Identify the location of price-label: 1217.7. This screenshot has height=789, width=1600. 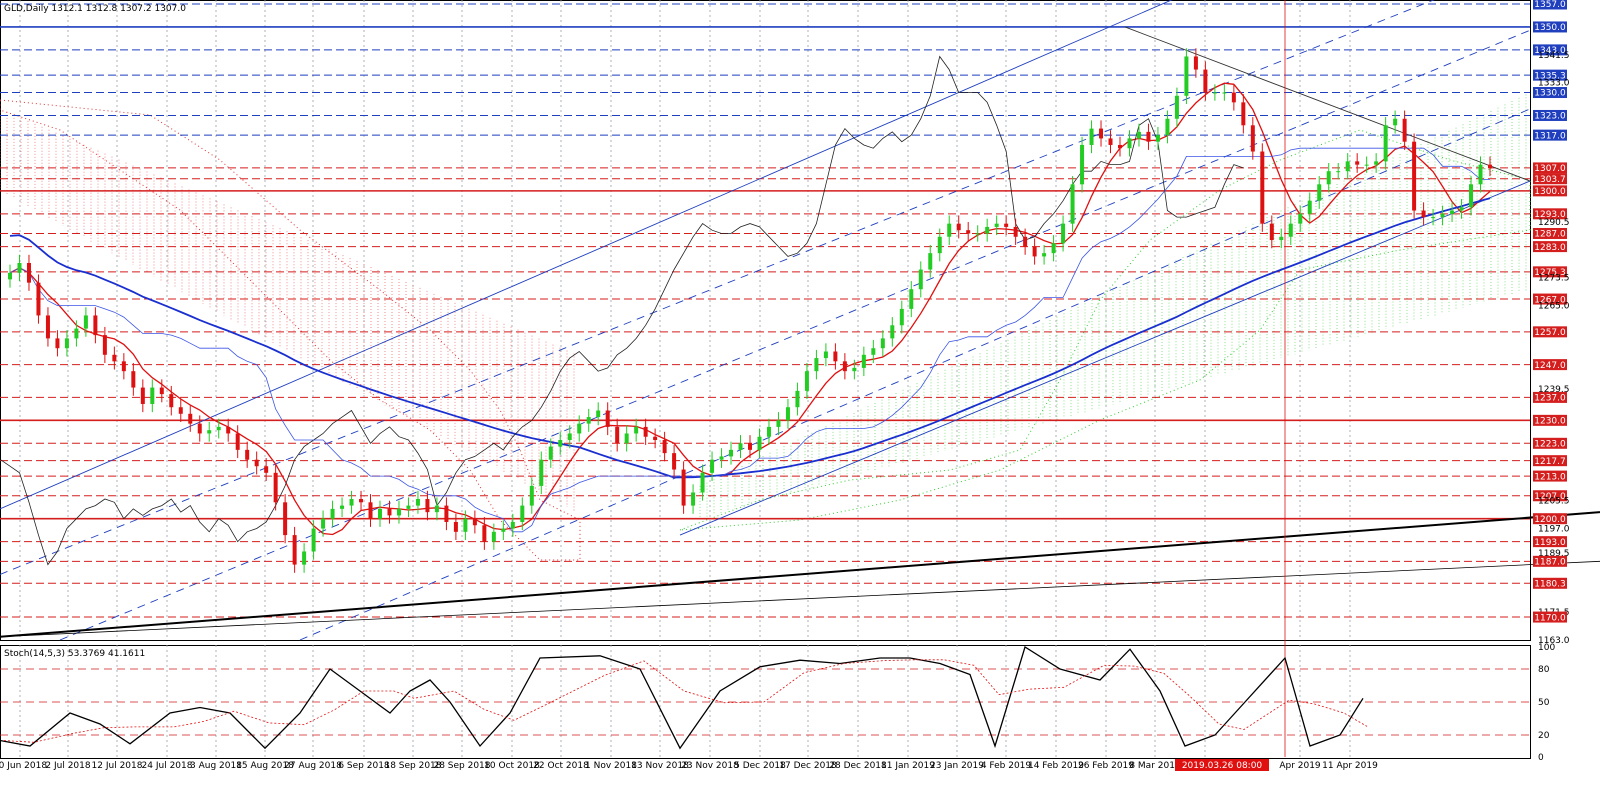
(1550, 462).